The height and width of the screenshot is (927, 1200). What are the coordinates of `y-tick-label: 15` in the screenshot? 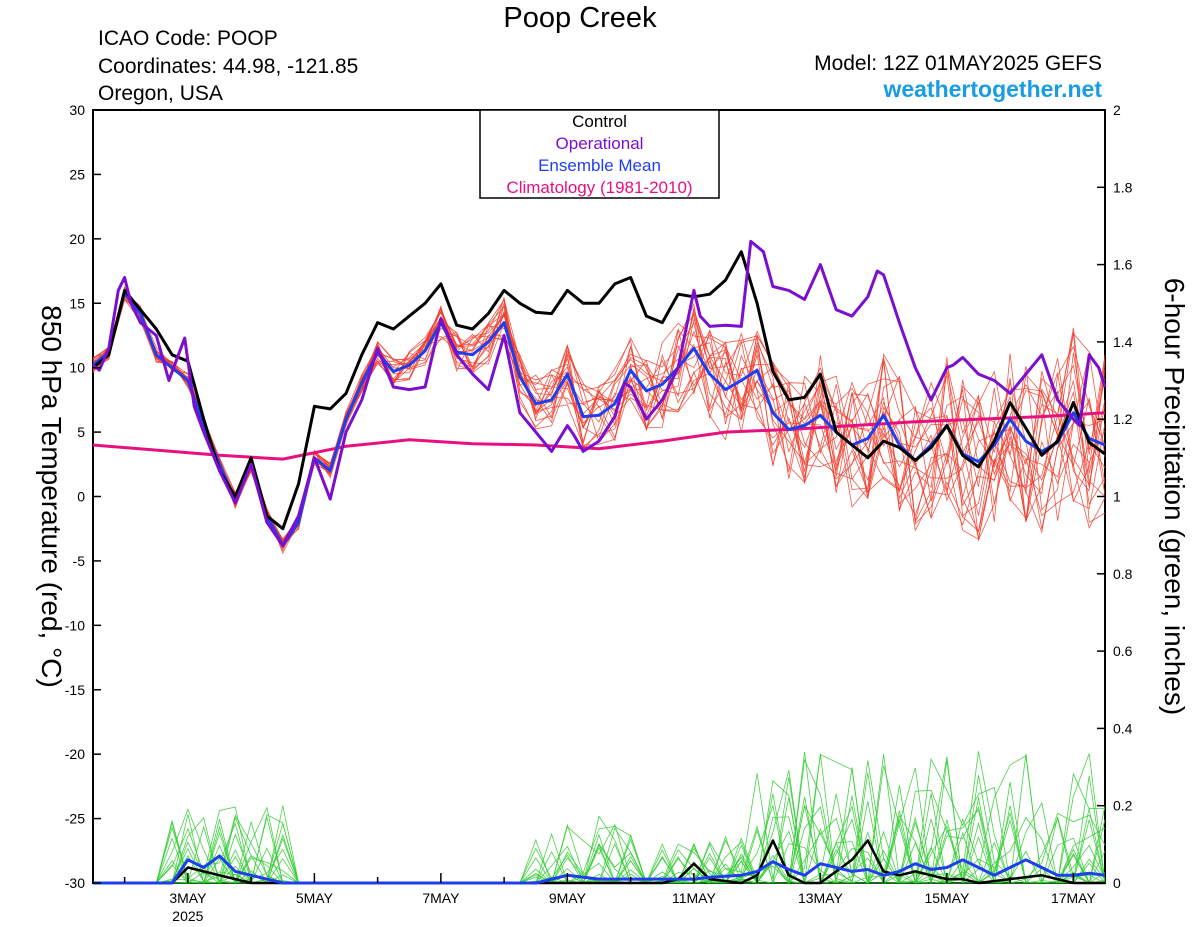 It's located at (77, 303).